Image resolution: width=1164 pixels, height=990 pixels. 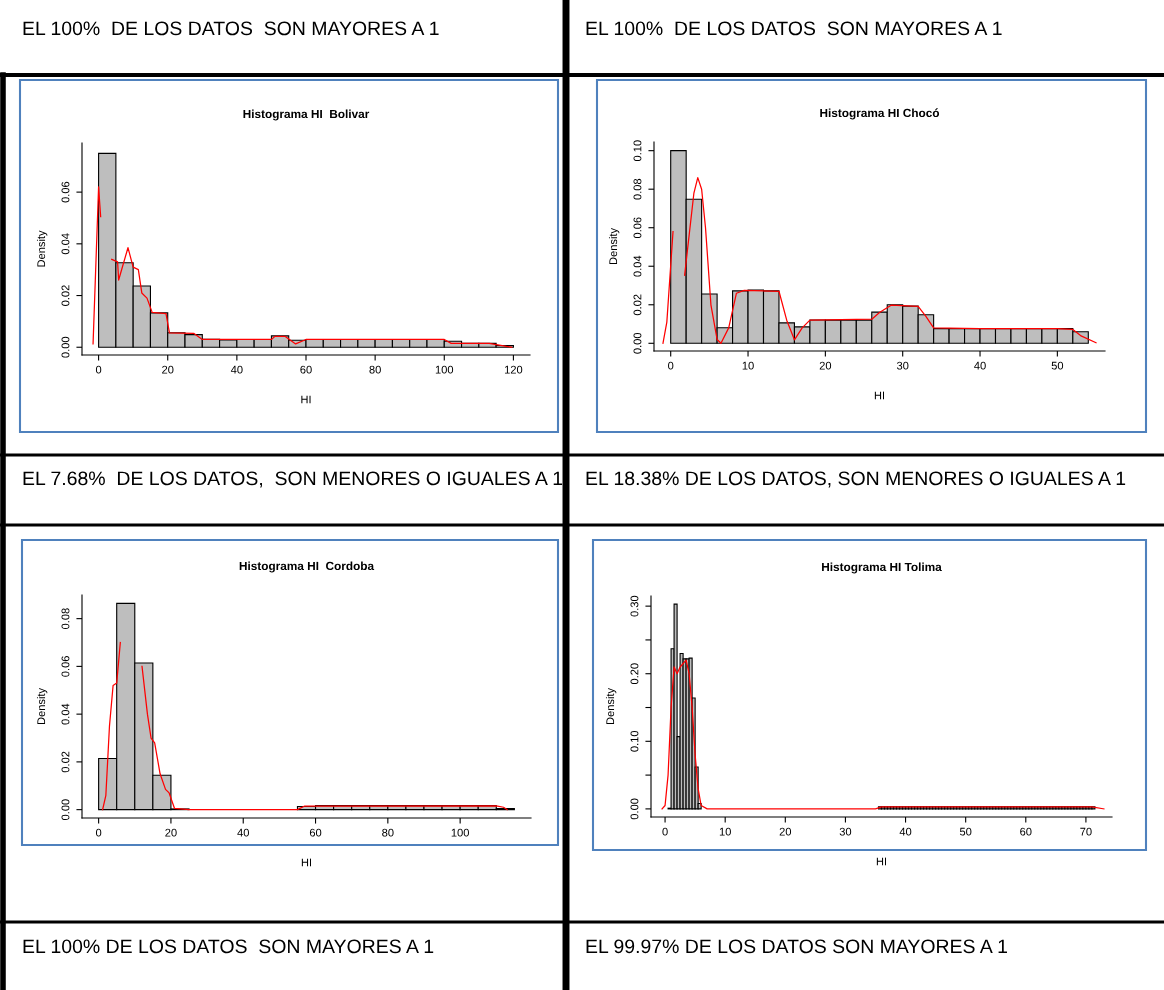 What do you see at coordinates (634, 674) in the screenshot?
I see `y-tick-label: 0.20` at bounding box center [634, 674].